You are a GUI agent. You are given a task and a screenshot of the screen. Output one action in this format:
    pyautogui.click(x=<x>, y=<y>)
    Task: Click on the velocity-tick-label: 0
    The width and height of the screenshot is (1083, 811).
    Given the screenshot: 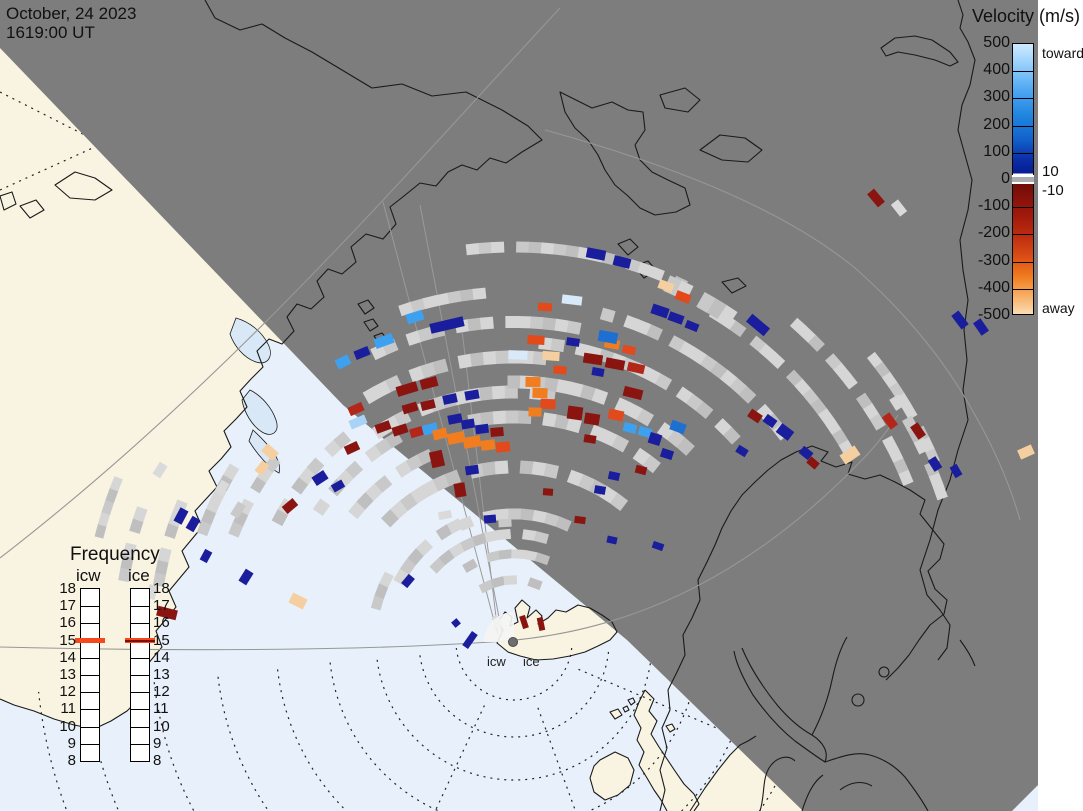 What is the action you would take?
    pyautogui.click(x=1005, y=178)
    